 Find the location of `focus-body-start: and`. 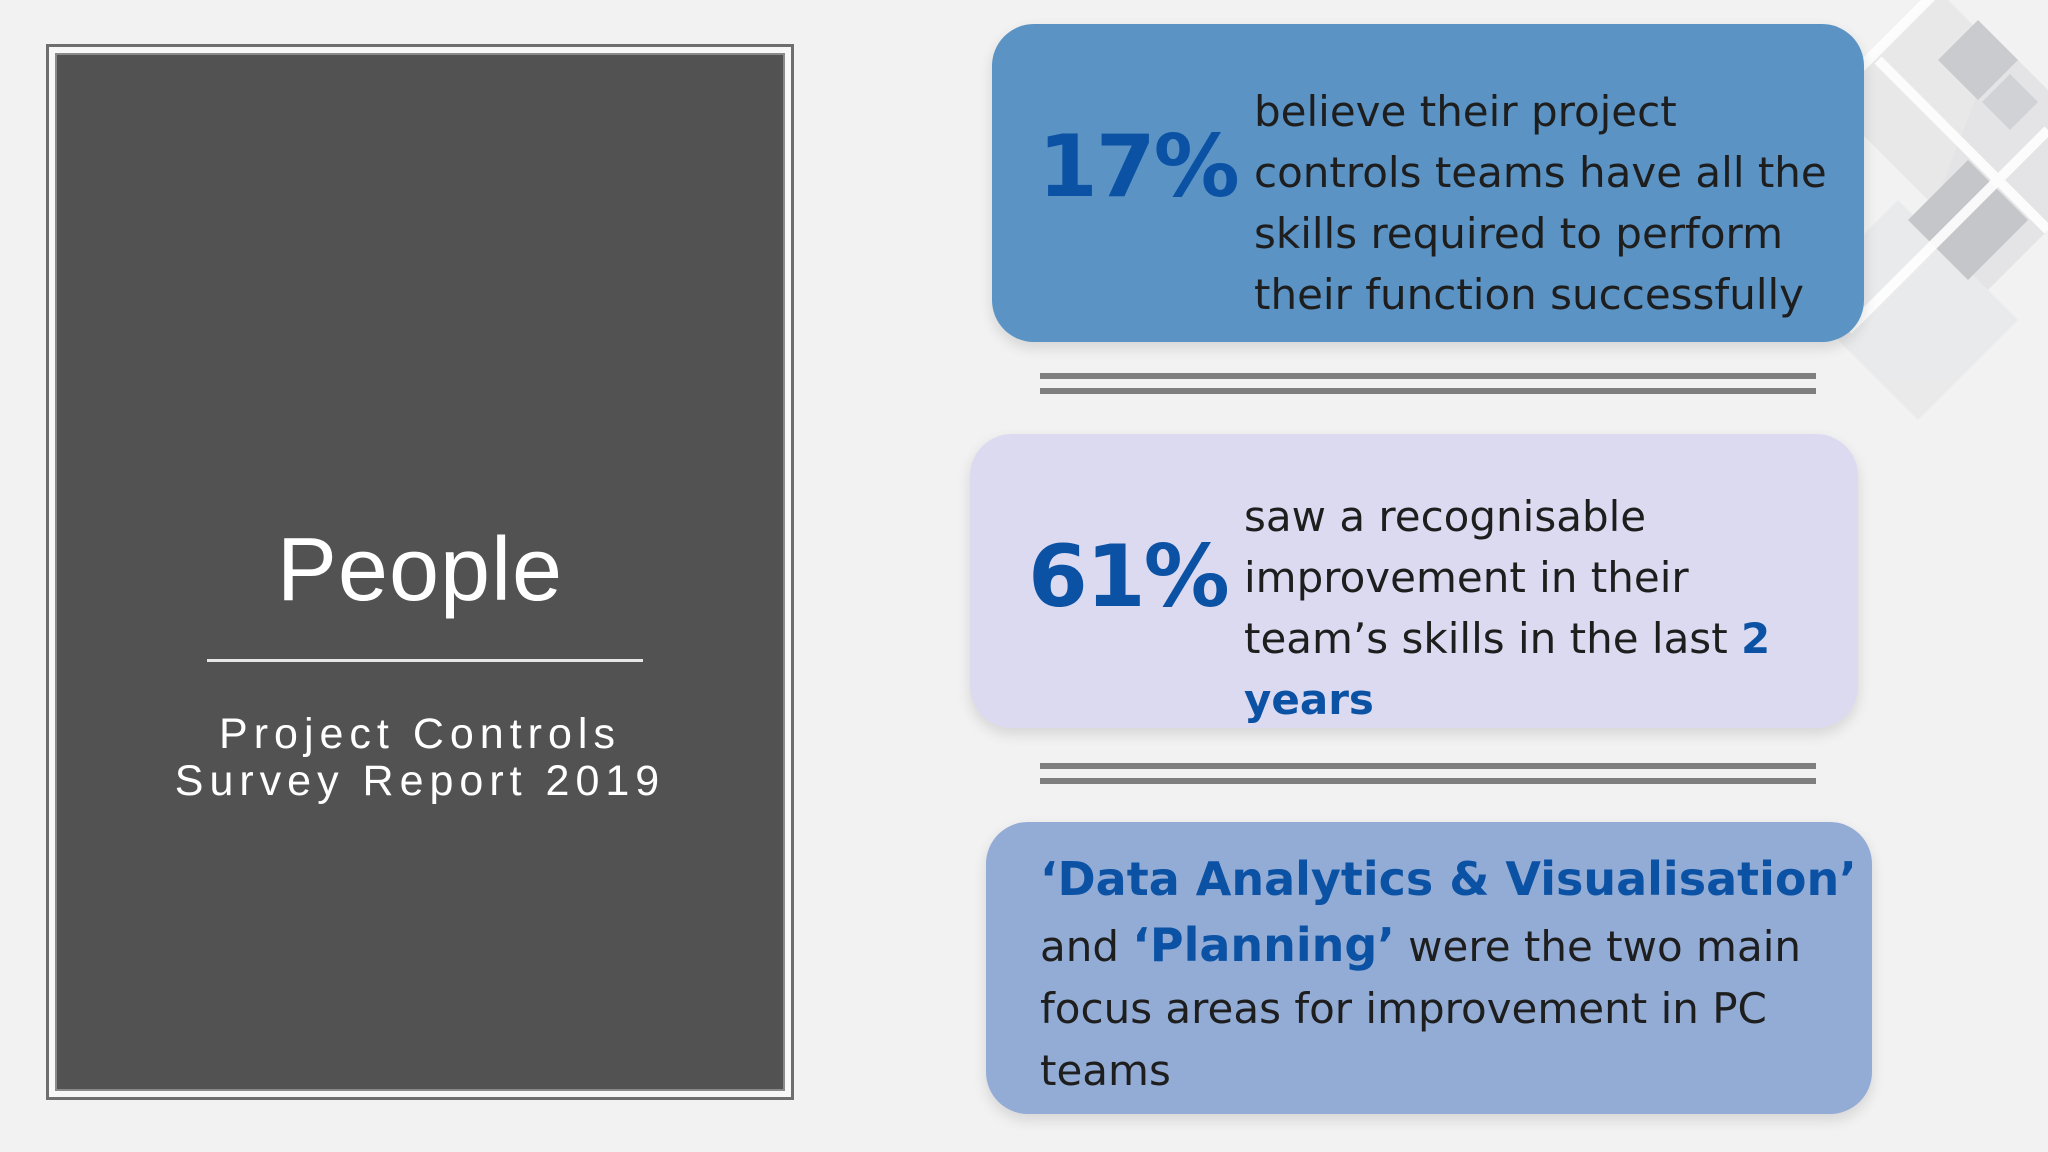

focus-body-start: and is located at coordinates (1080, 946).